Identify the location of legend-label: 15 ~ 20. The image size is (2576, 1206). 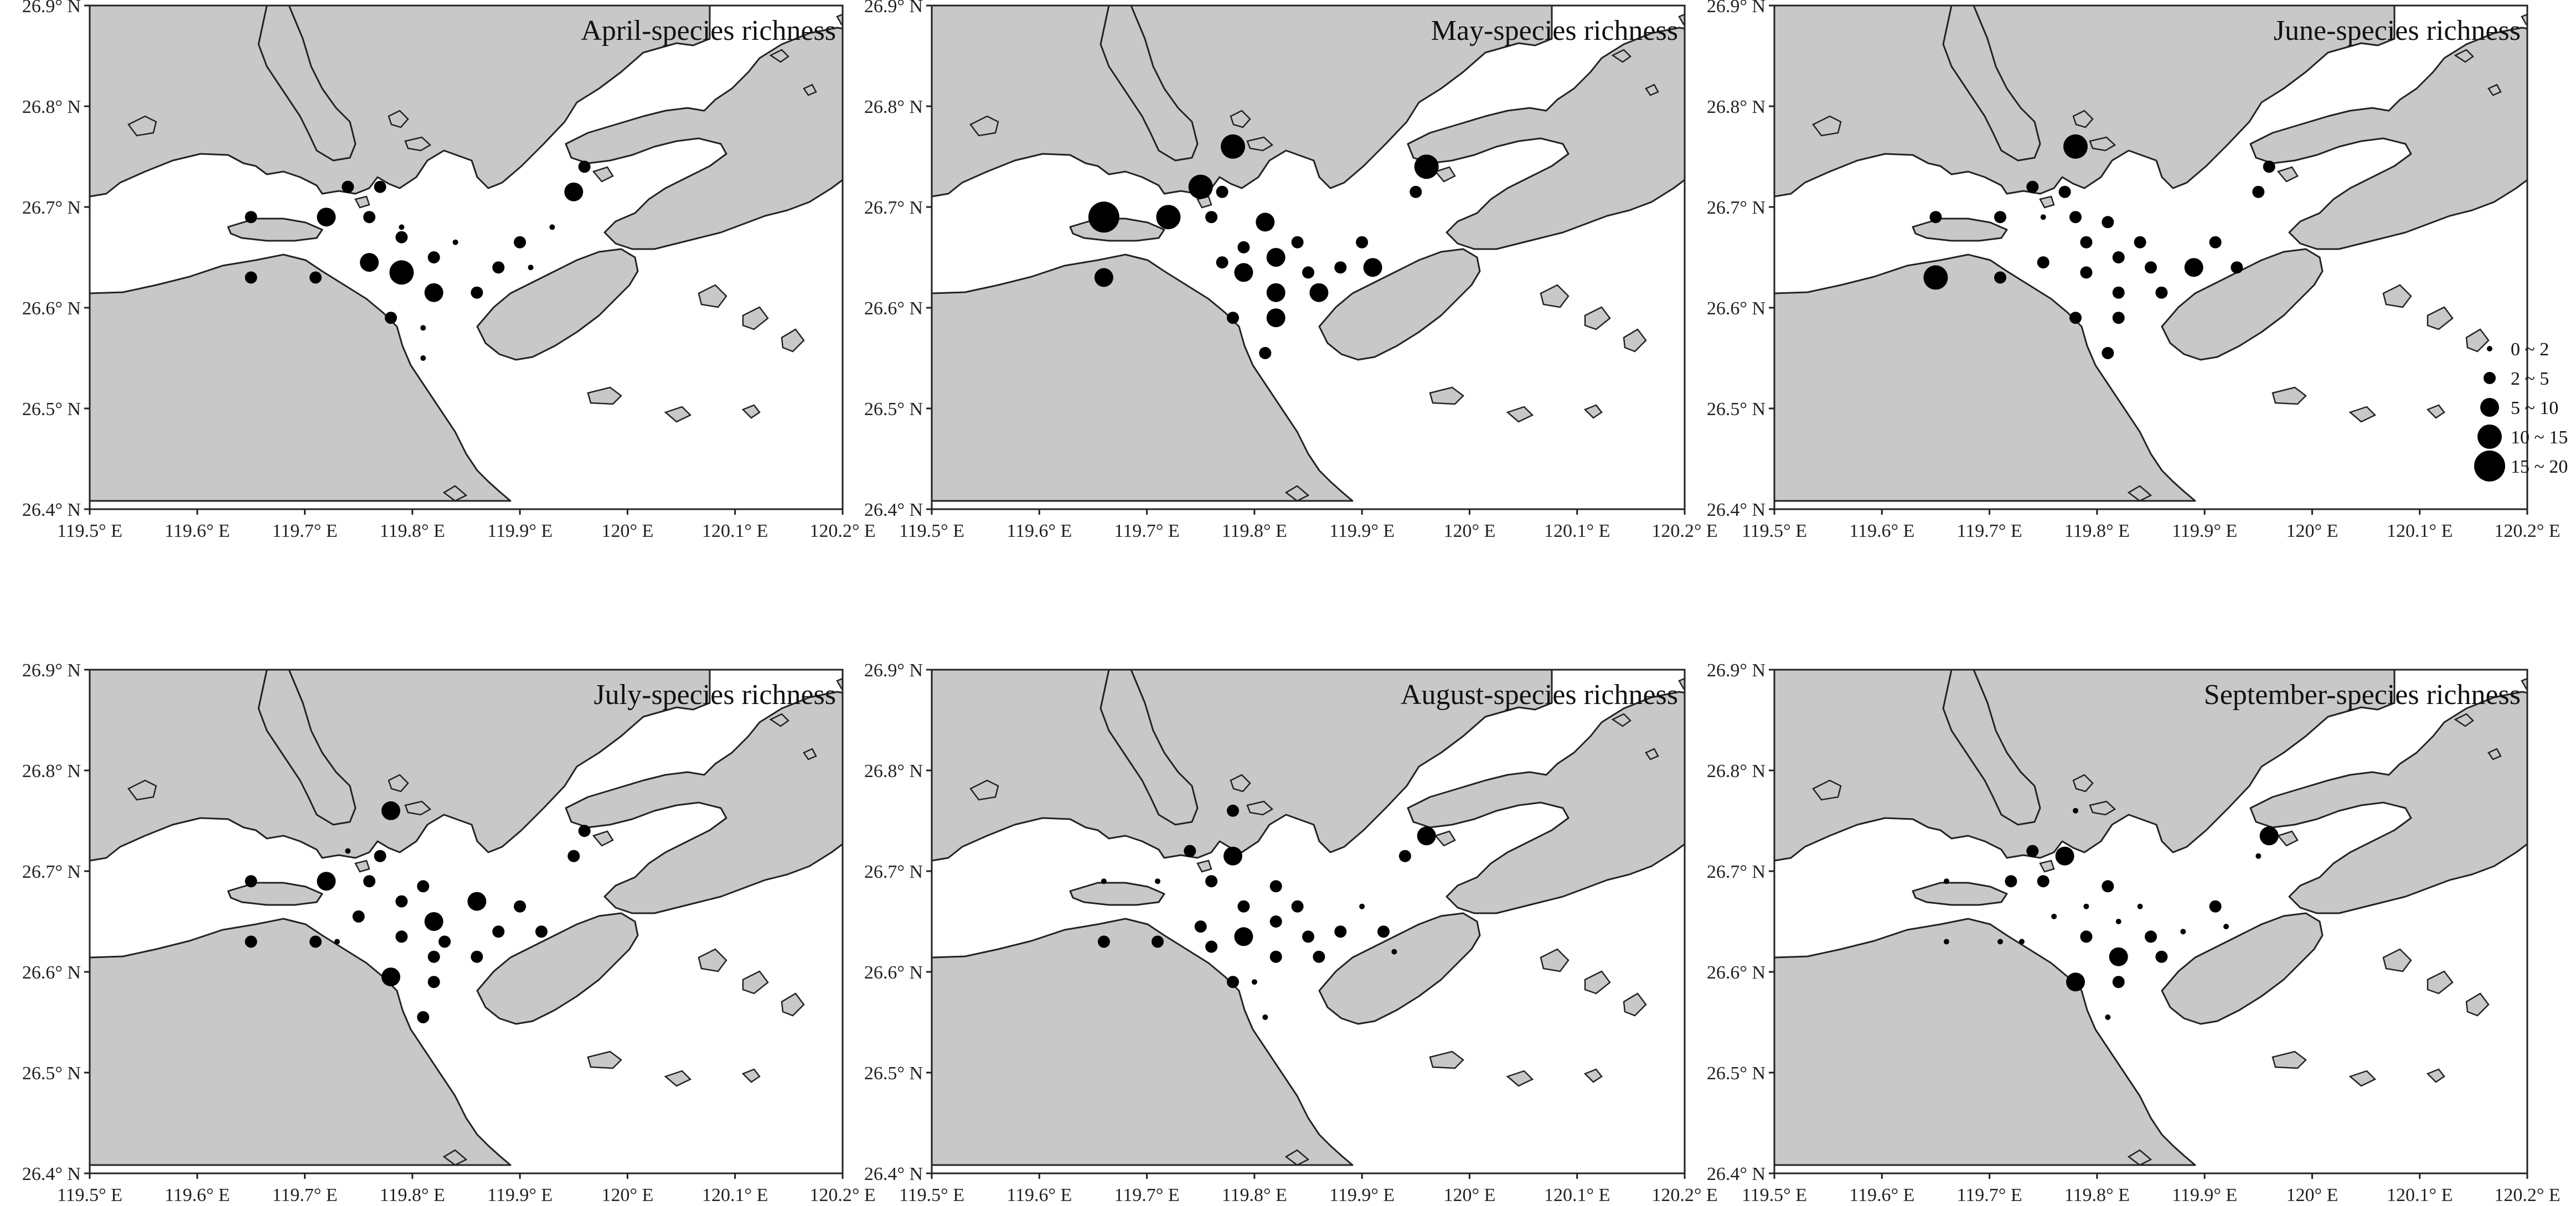
(2539, 467).